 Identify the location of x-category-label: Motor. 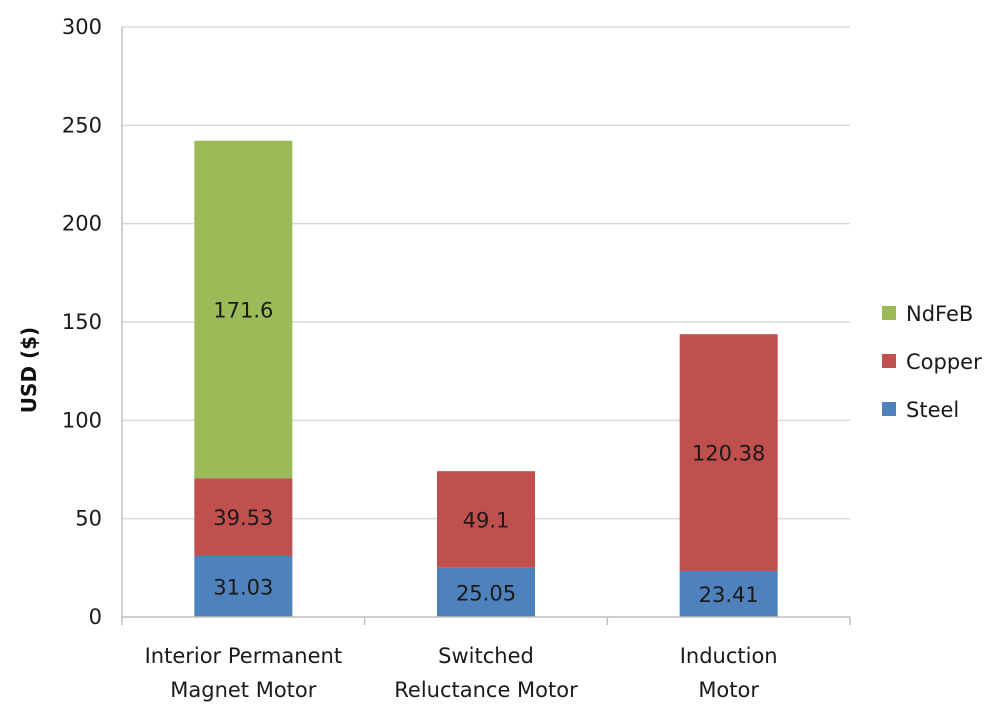
(728, 690).